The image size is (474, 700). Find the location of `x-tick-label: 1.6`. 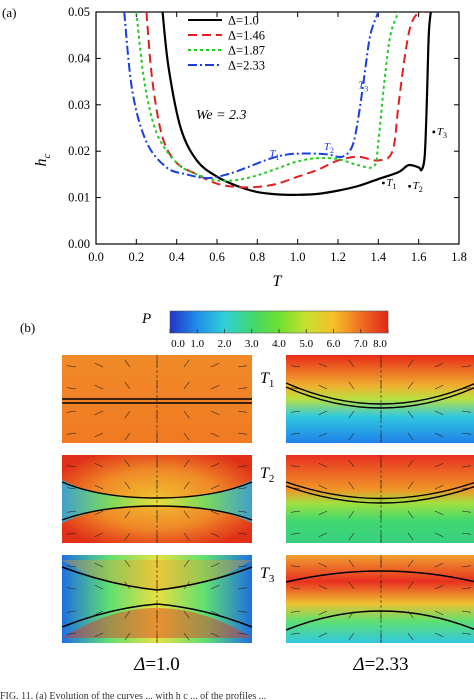

x-tick-label: 1.6 is located at coordinates (419, 257).